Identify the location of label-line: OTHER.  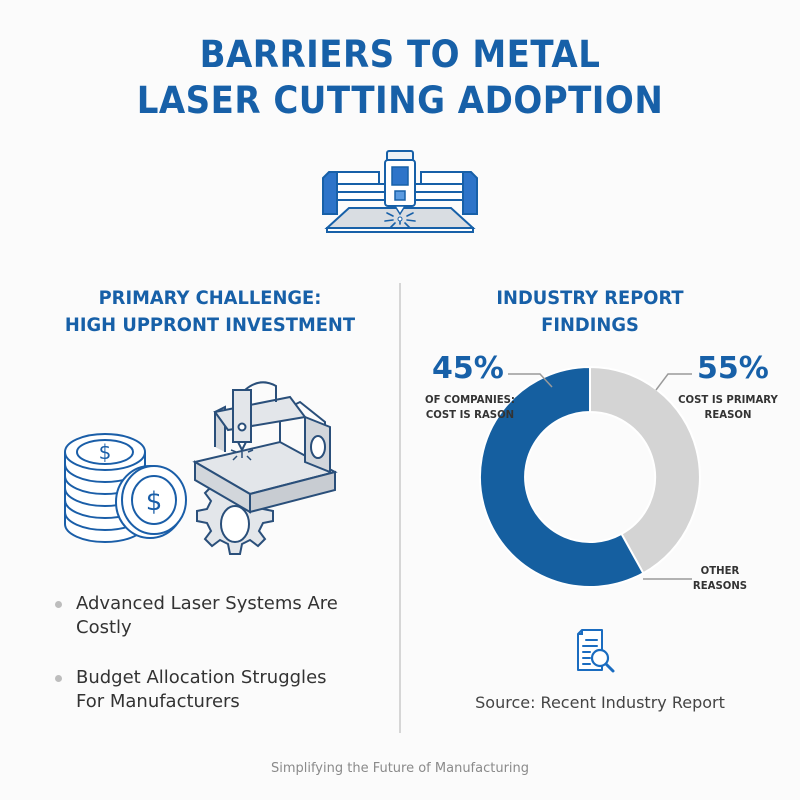
(720, 570).